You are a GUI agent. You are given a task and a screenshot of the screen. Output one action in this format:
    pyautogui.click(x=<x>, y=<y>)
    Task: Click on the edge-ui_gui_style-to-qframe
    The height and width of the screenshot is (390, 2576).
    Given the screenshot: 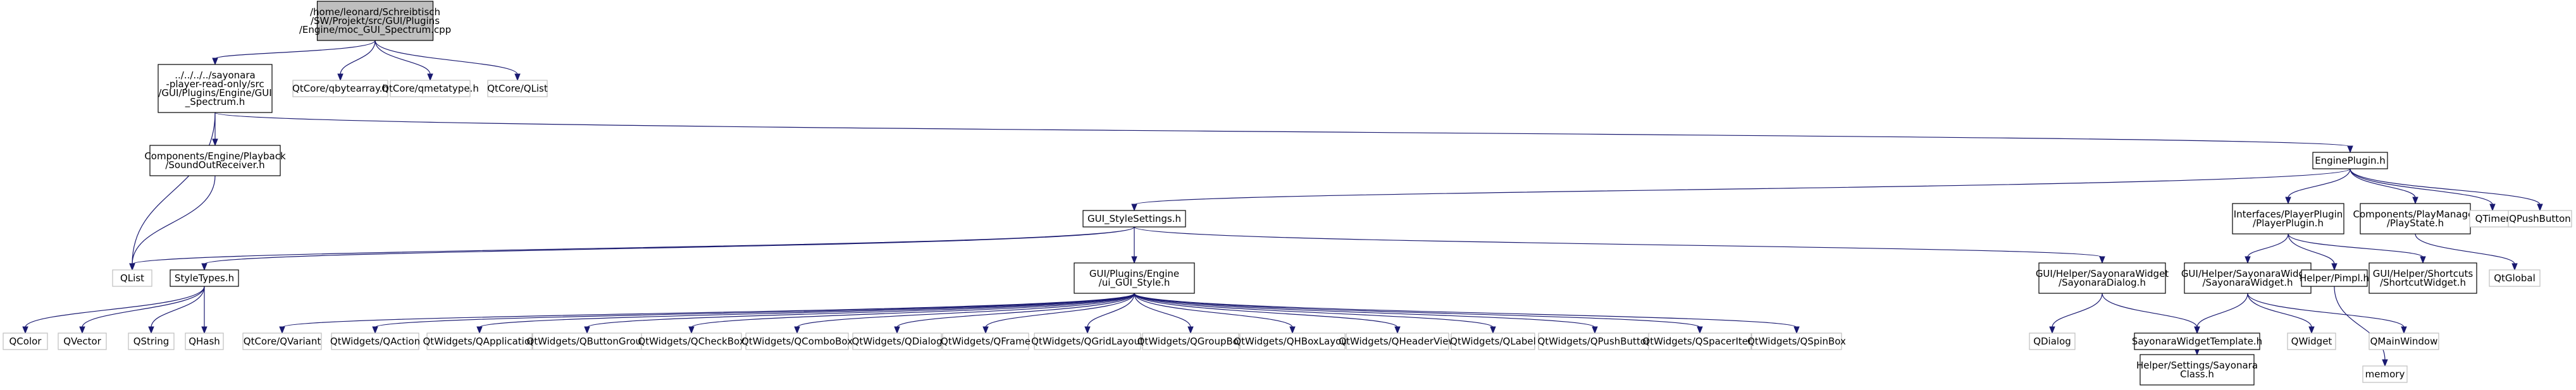 What is the action you would take?
    pyautogui.click(x=1060, y=310)
    